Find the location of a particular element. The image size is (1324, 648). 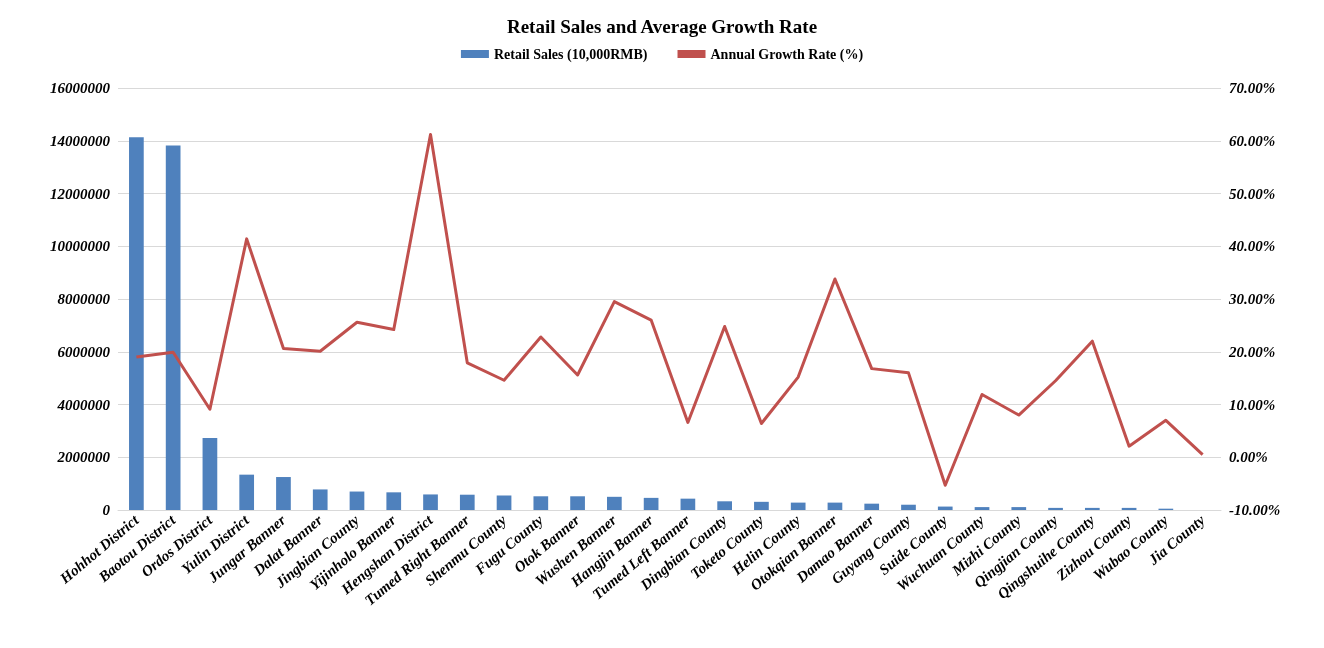

chart-title: Retail Sales and Average Growth Rate is located at coordinates (662, 26).